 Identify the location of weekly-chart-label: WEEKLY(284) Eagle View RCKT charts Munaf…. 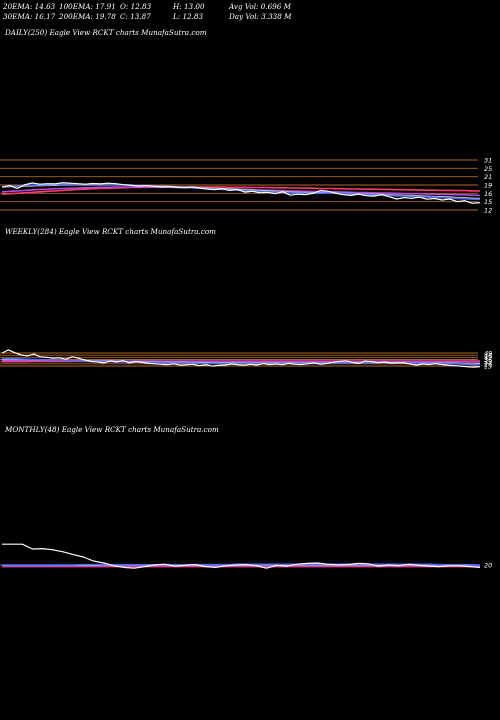
(111, 231).